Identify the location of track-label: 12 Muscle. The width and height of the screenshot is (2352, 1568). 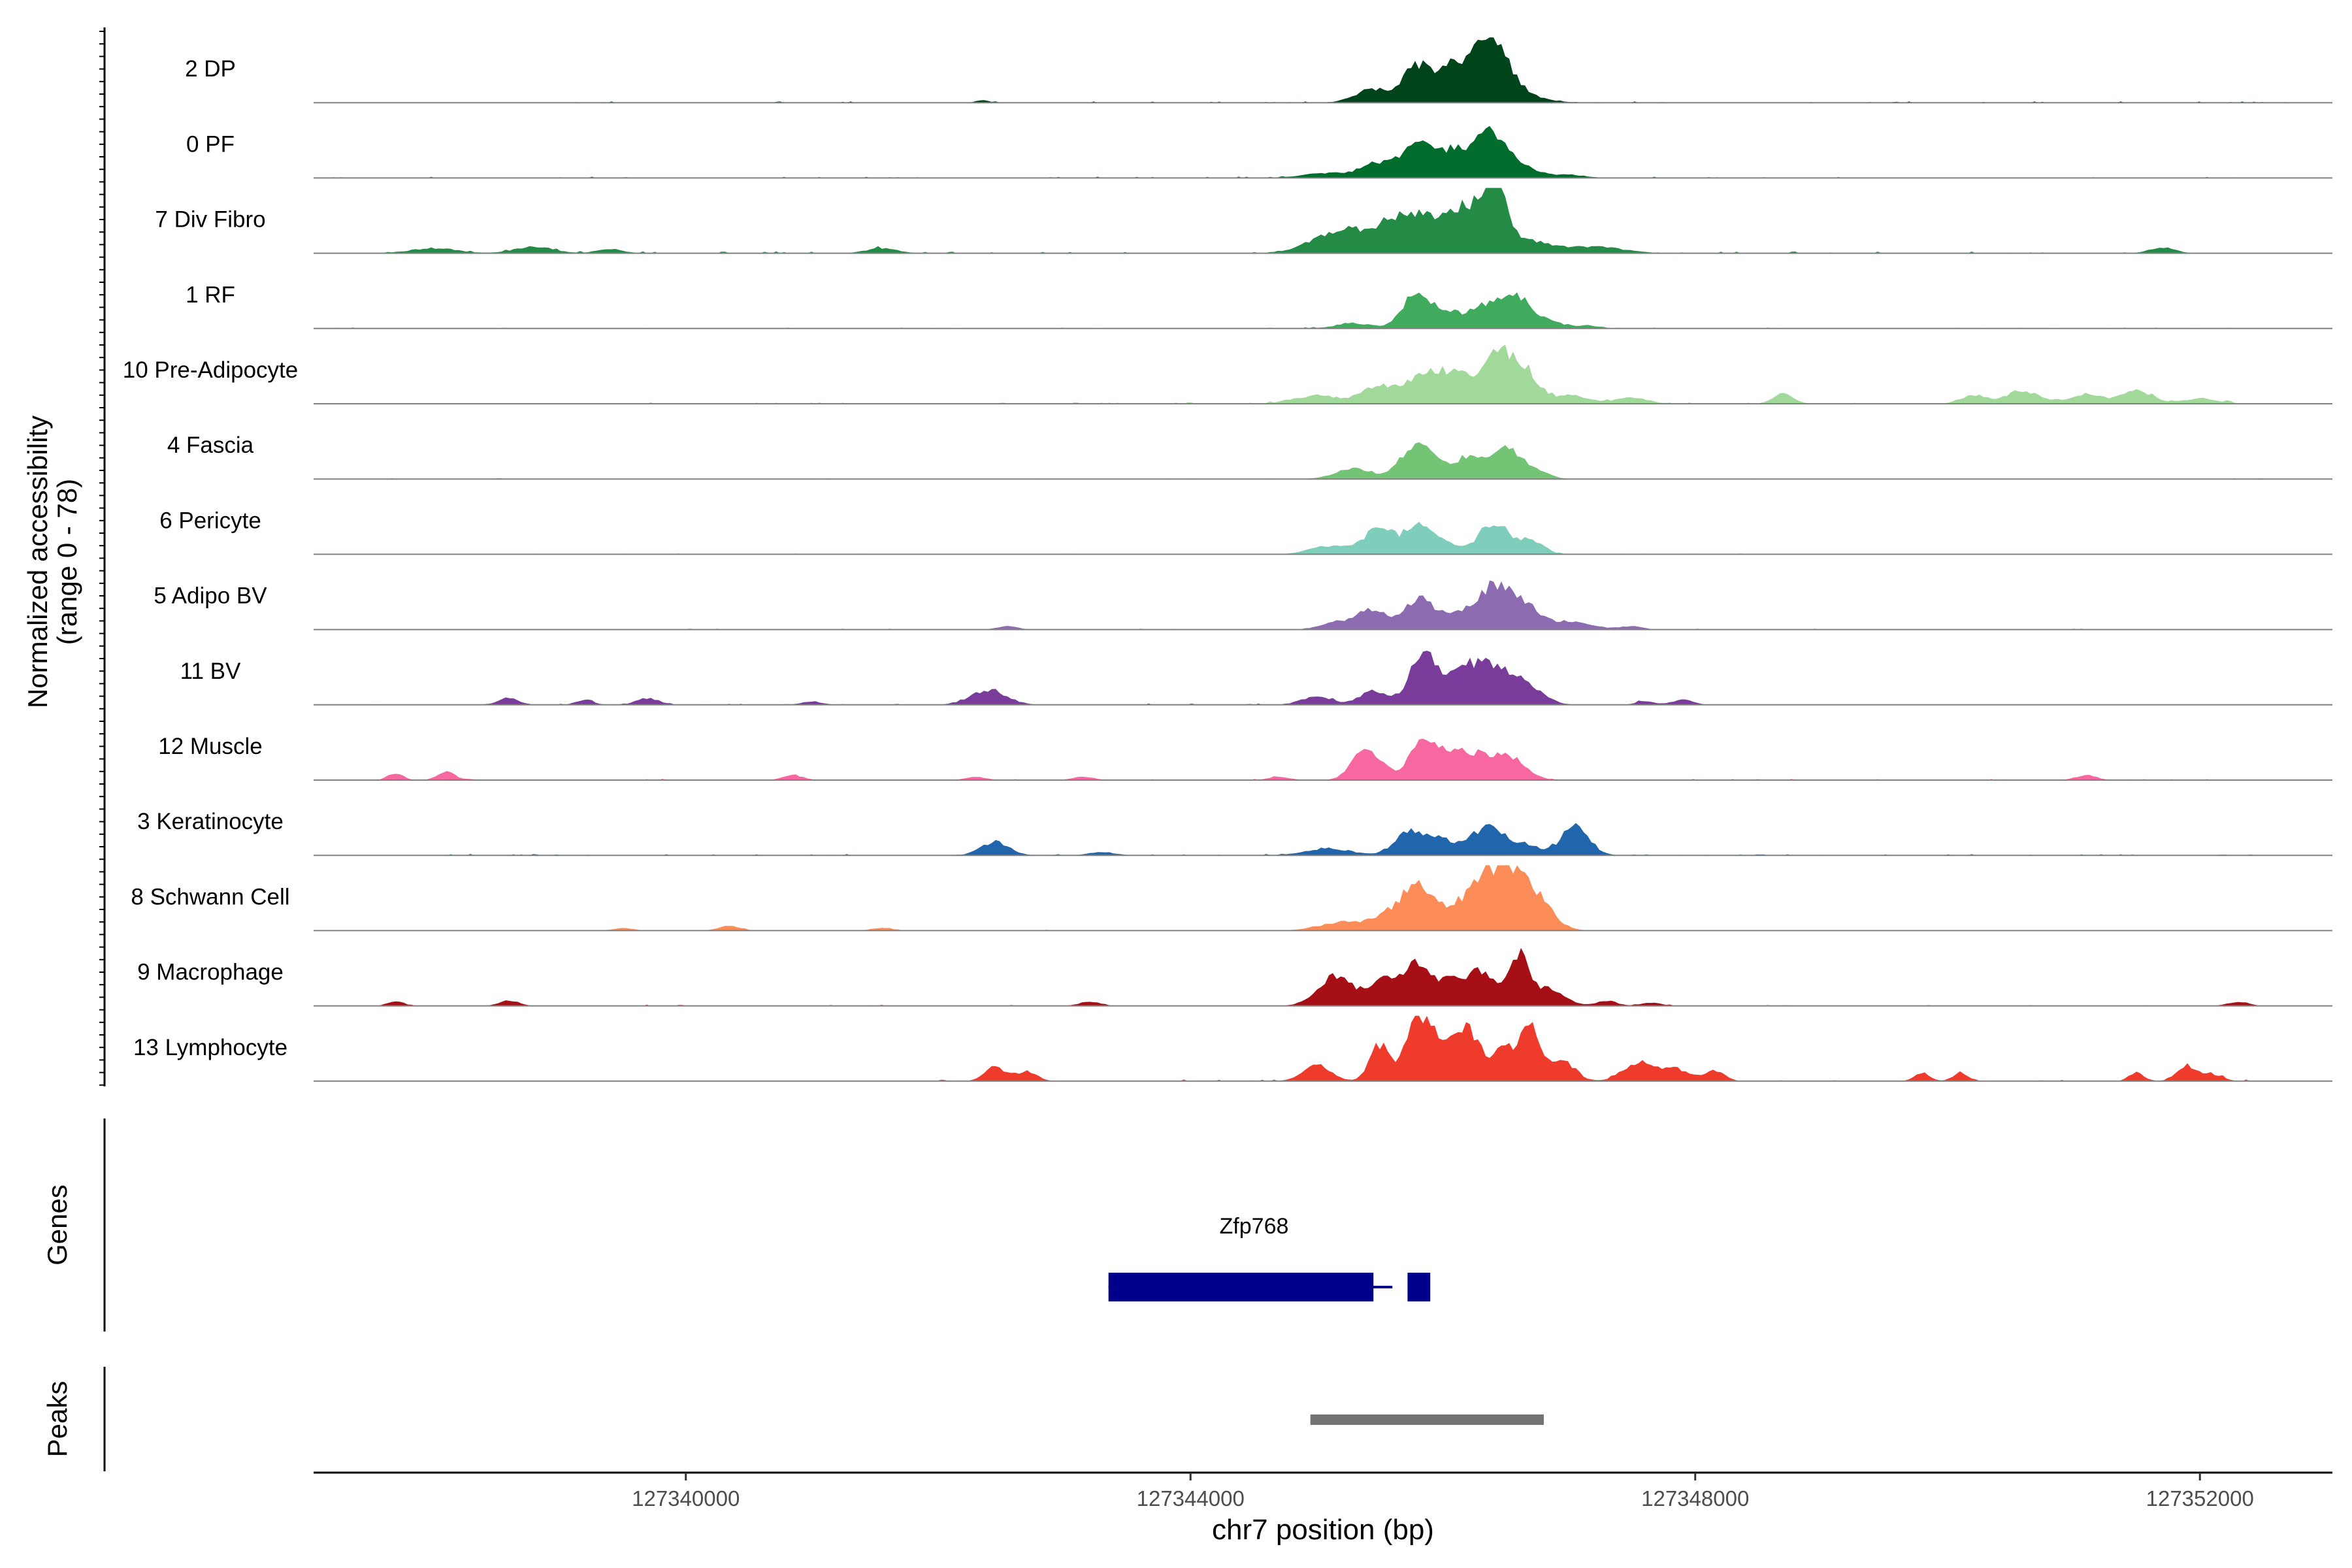
(210, 746).